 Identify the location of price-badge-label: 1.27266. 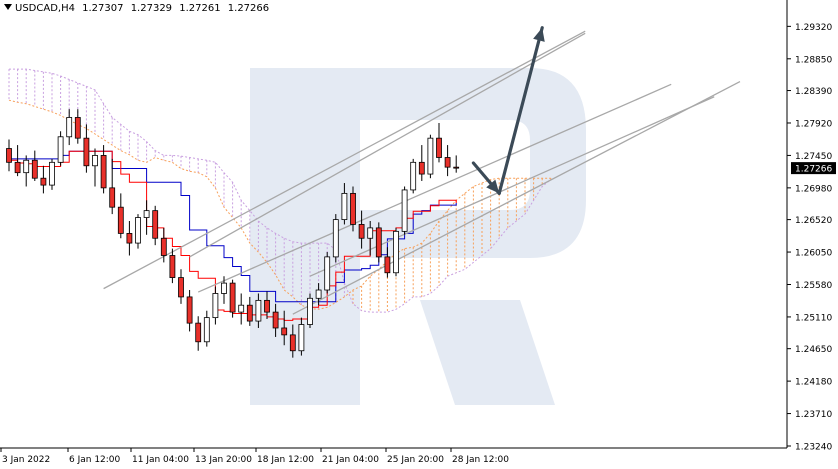
(813, 170).